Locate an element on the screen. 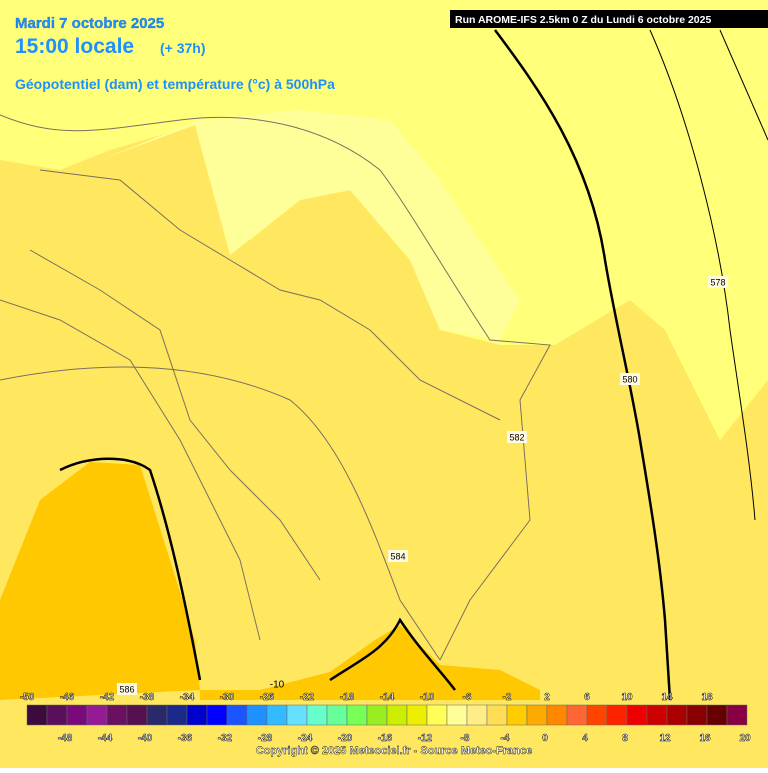 The height and width of the screenshot is (773, 768). colorbar-label: -26 is located at coordinates (267, 697).